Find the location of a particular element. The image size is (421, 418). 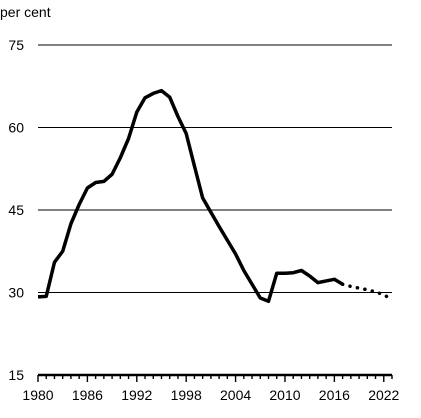

y-tick-label: 30 is located at coordinates (16, 293).